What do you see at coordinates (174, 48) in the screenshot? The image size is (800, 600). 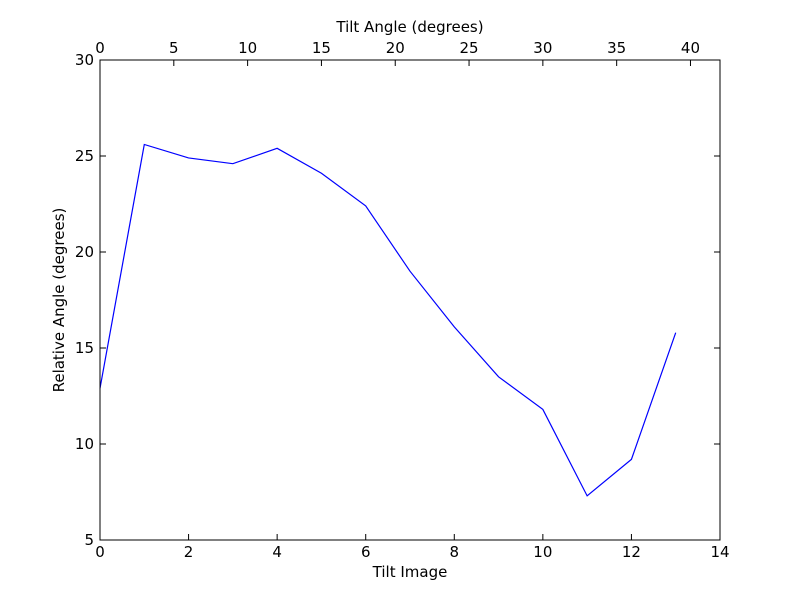 I see `x2-tick-label: 5` at bounding box center [174, 48].